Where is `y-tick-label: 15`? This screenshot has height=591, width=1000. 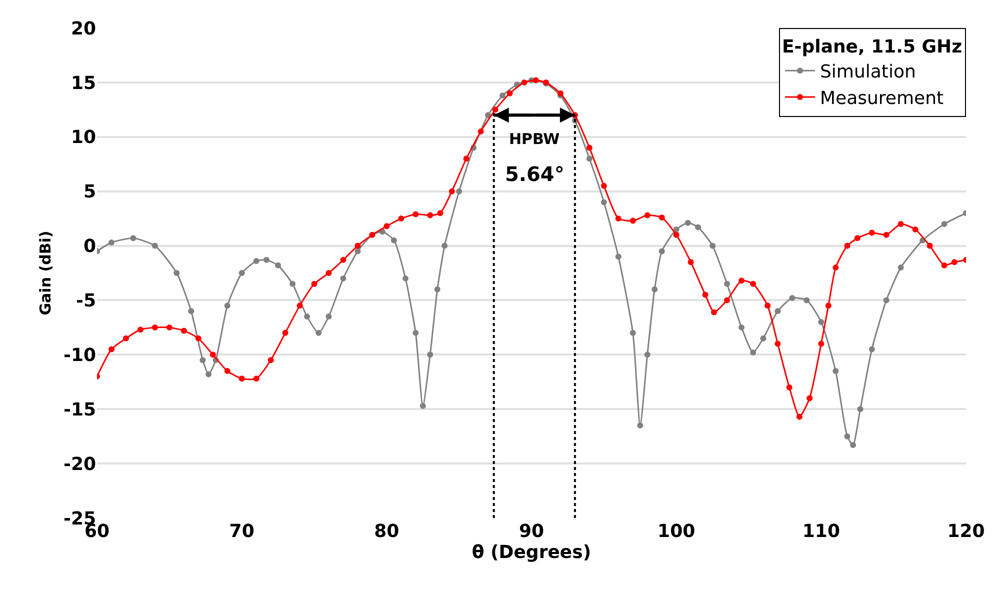
y-tick-label: 15 is located at coordinates (83, 83).